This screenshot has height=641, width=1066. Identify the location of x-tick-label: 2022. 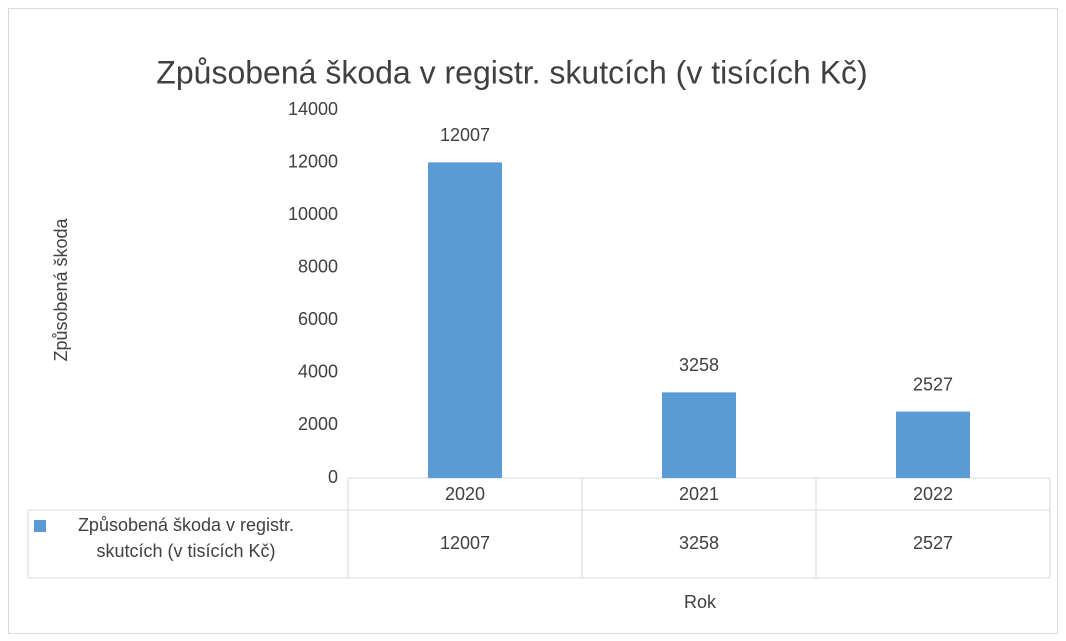
(933, 494).